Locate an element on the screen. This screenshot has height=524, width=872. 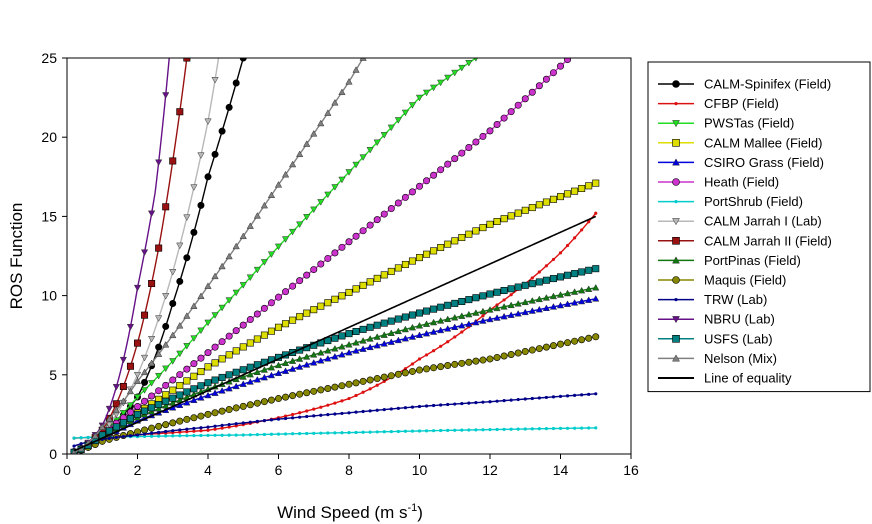
y-tick-label: 10 is located at coordinates (49, 296).